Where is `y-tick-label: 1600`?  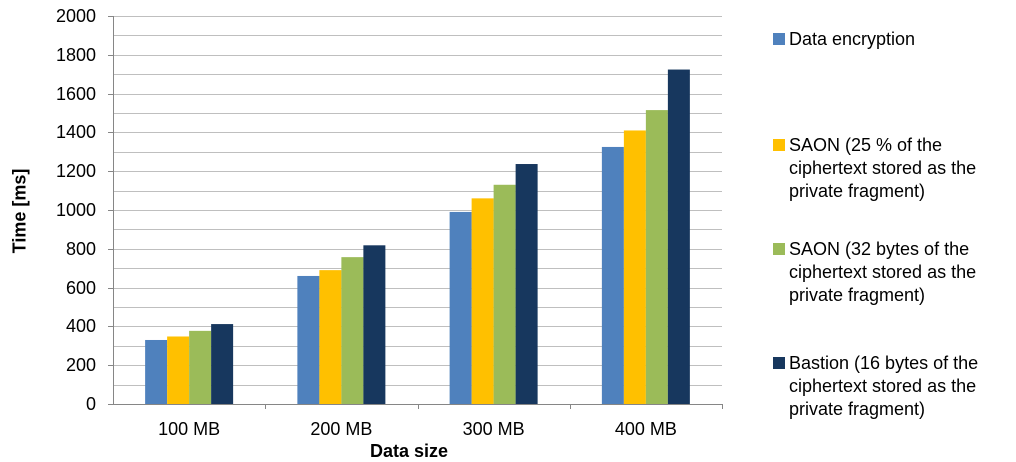 y-tick-label: 1600 is located at coordinates (75, 93).